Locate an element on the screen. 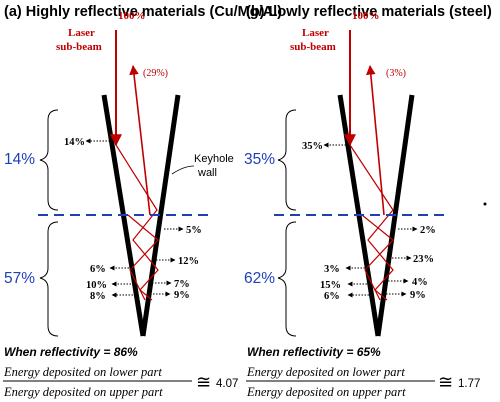 This screenshot has width=500, height=402. ratio-value: 4.07 is located at coordinates (227, 384).